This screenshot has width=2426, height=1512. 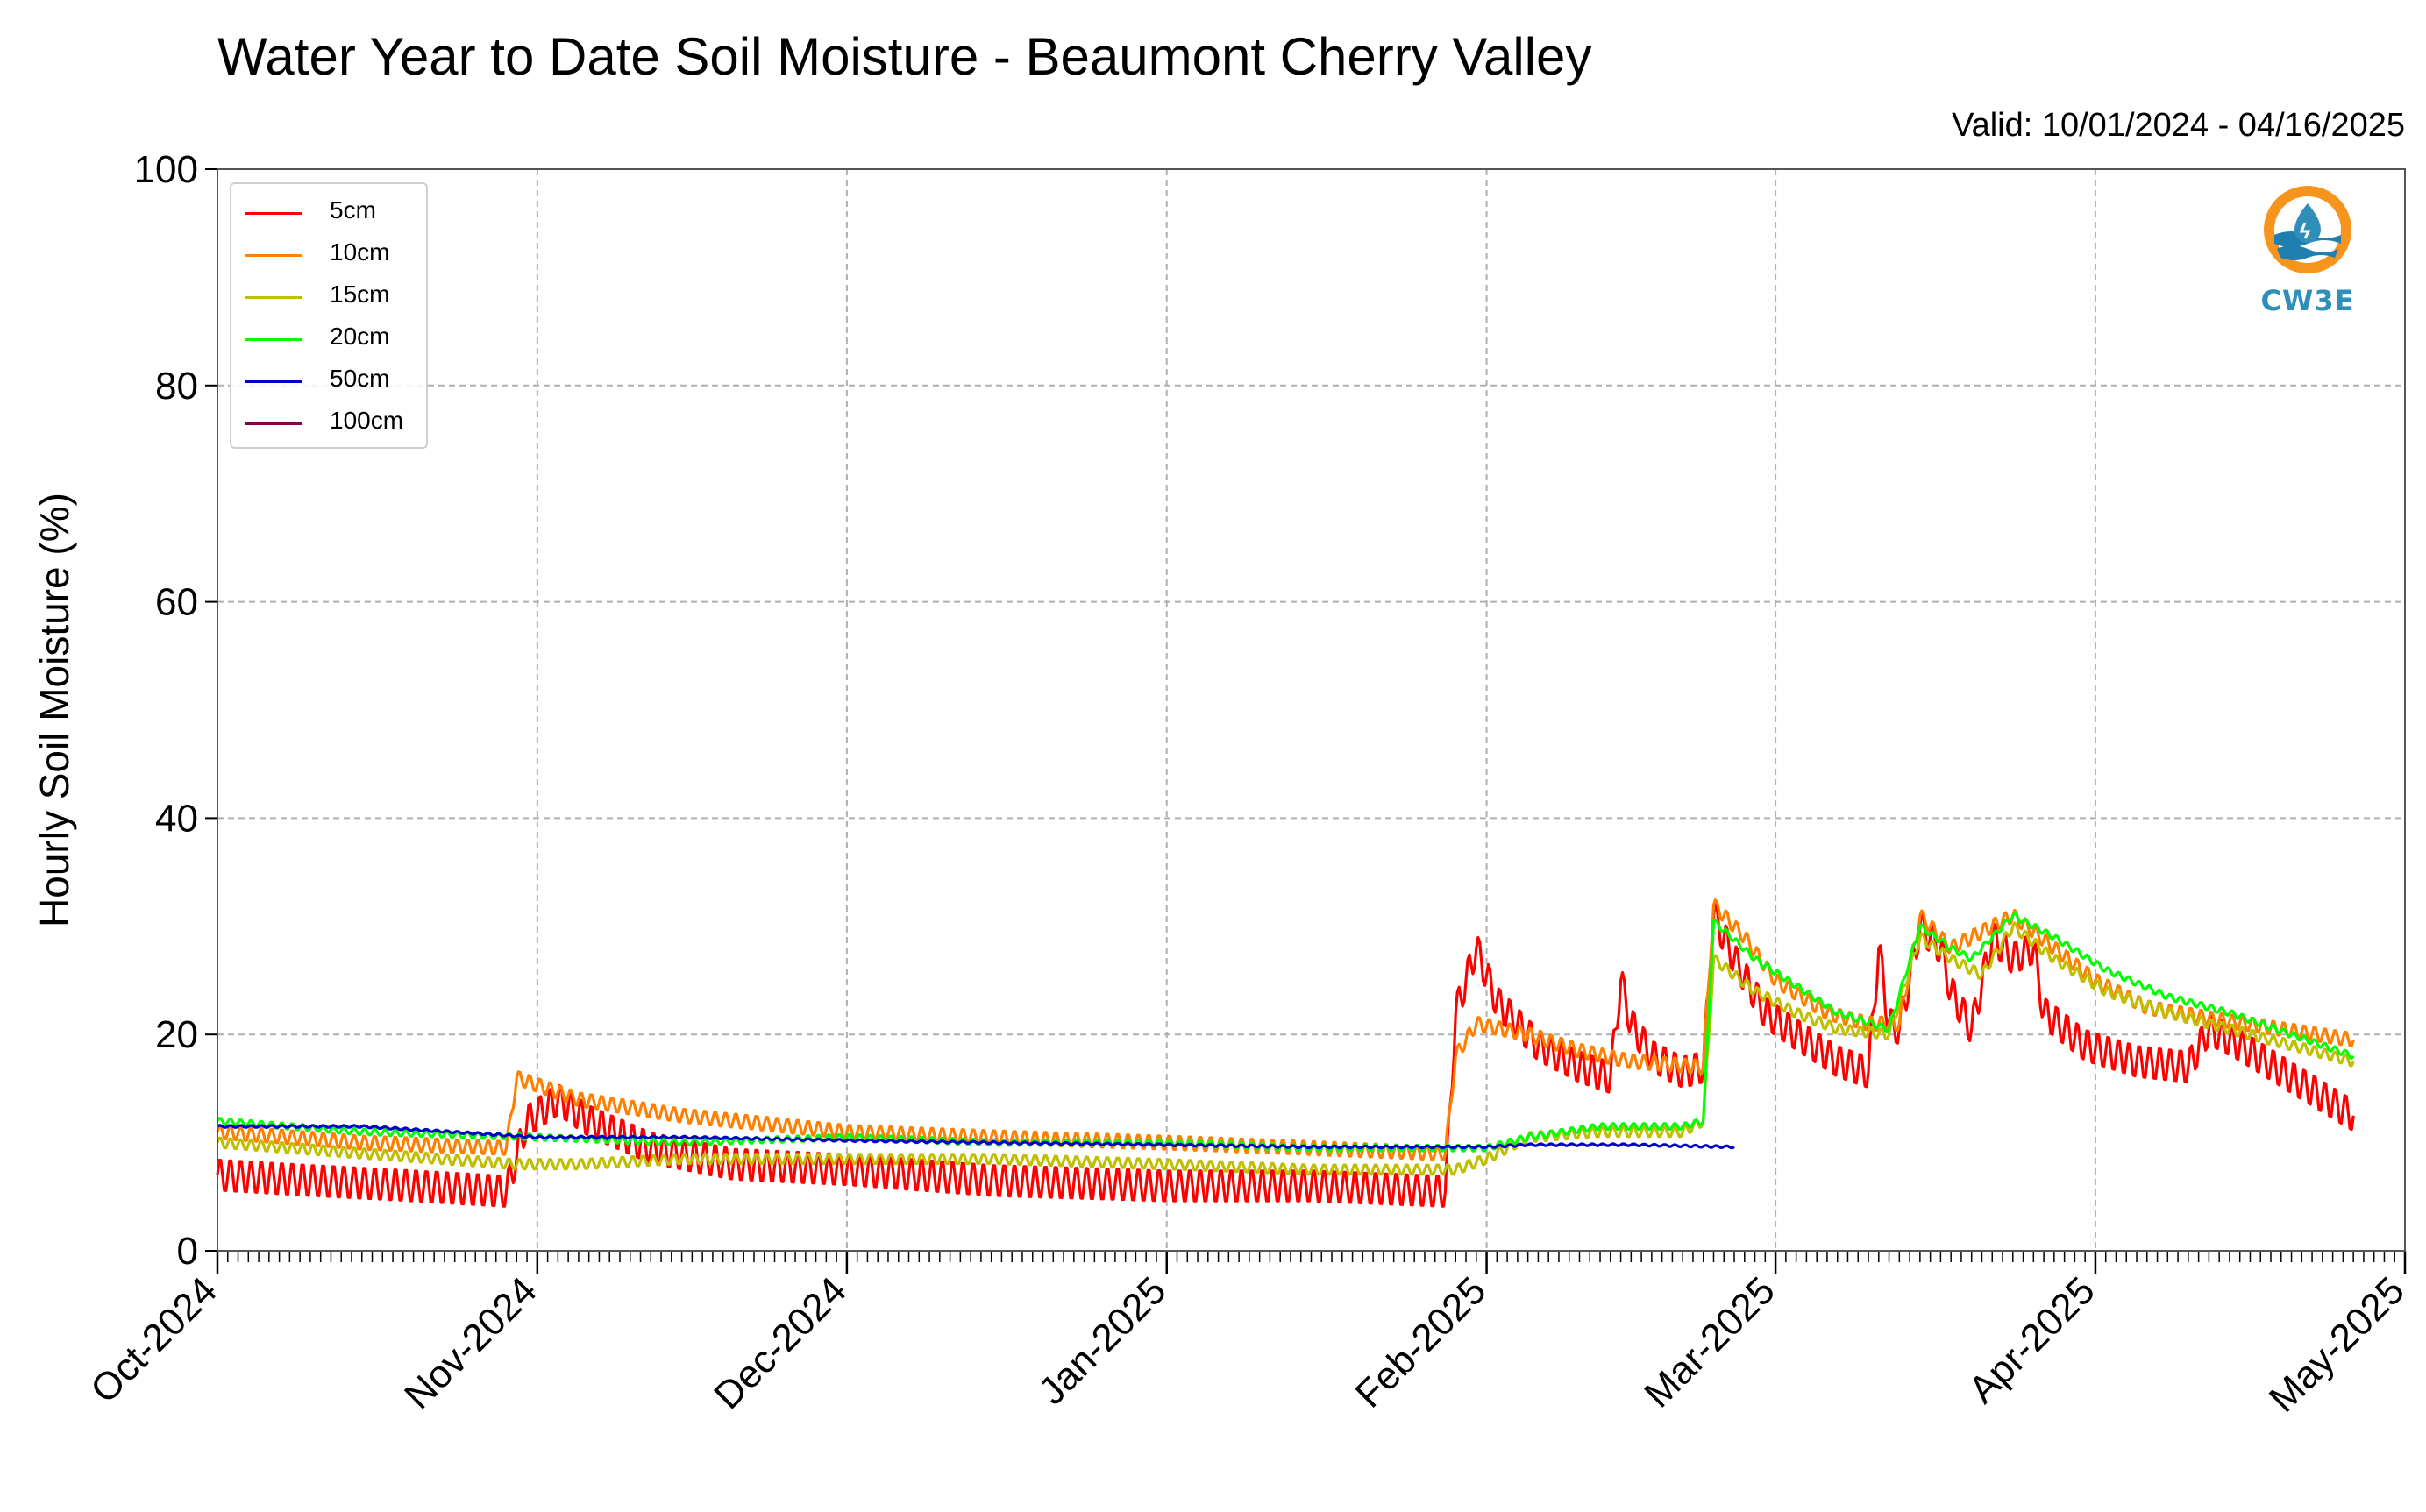 What do you see at coordinates (976, 1137) in the screenshot?
I see `series-line-50cm` at bounding box center [976, 1137].